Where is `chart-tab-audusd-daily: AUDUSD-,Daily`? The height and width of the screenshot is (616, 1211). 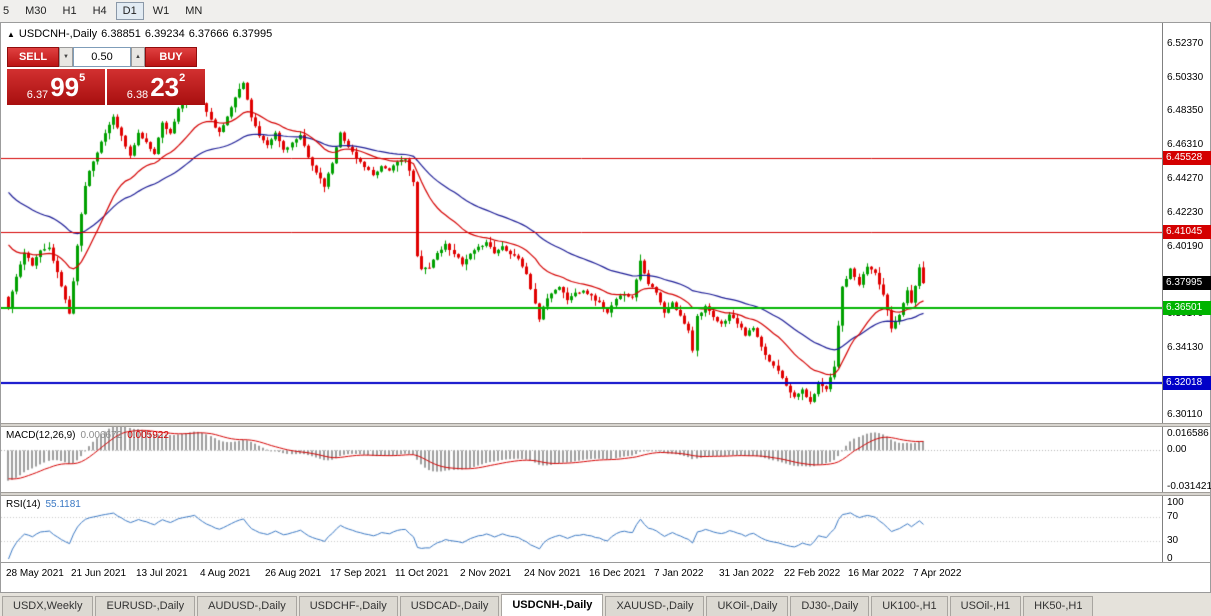 chart-tab-audusd-daily: AUDUSD-,Daily is located at coordinates (247, 606).